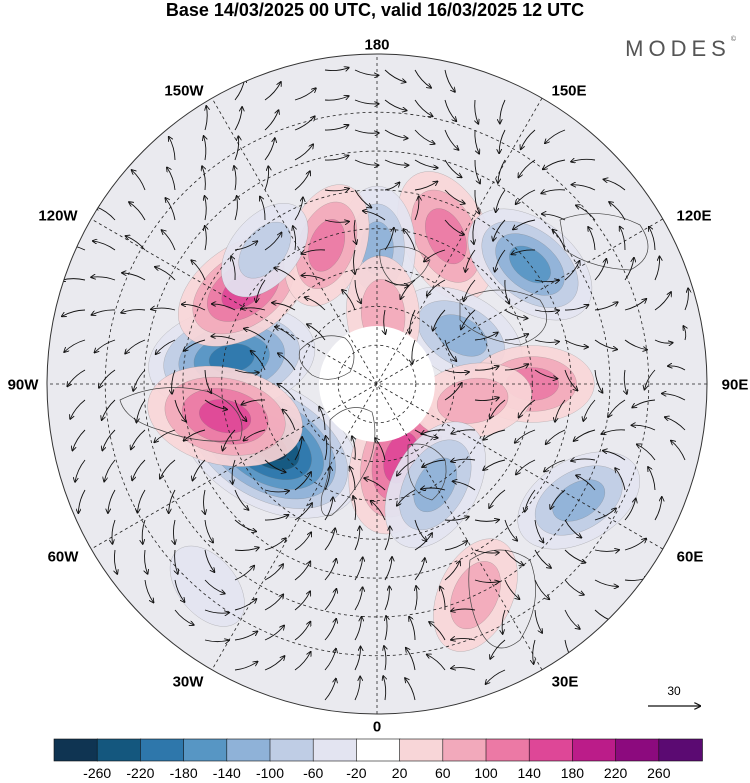 The width and height of the screenshot is (750, 783). What do you see at coordinates (399, 773) in the screenshot?
I see `colorbar-tick-label: 20` at bounding box center [399, 773].